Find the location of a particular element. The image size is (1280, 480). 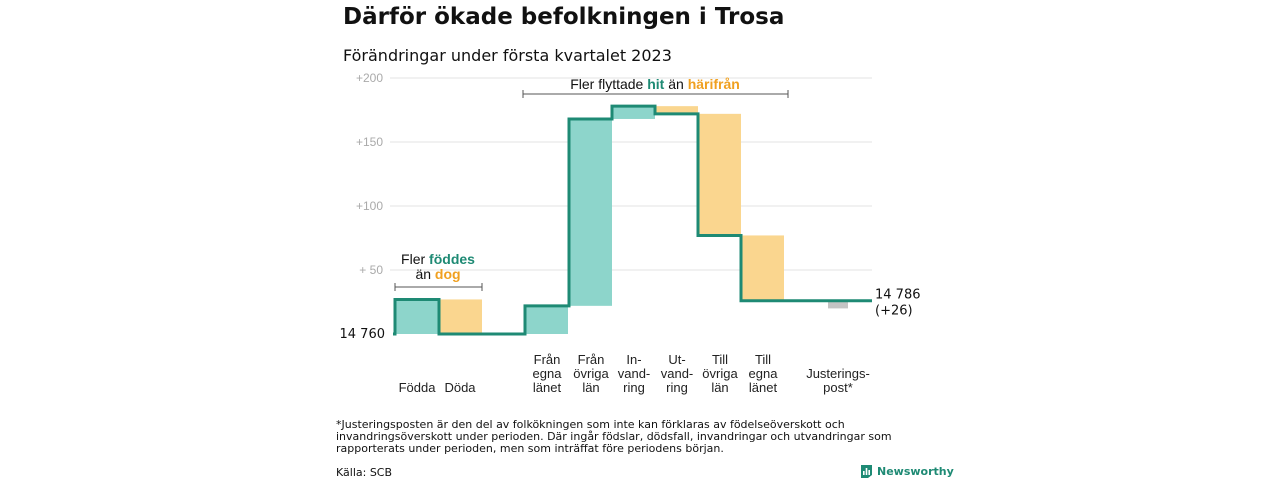

brand: Newsworthy is located at coordinates (907, 471).